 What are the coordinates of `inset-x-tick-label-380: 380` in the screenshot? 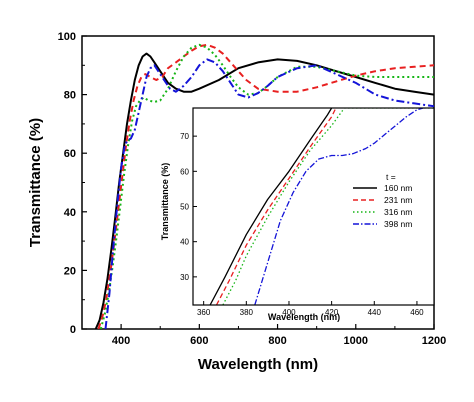 It's located at (247, 312).